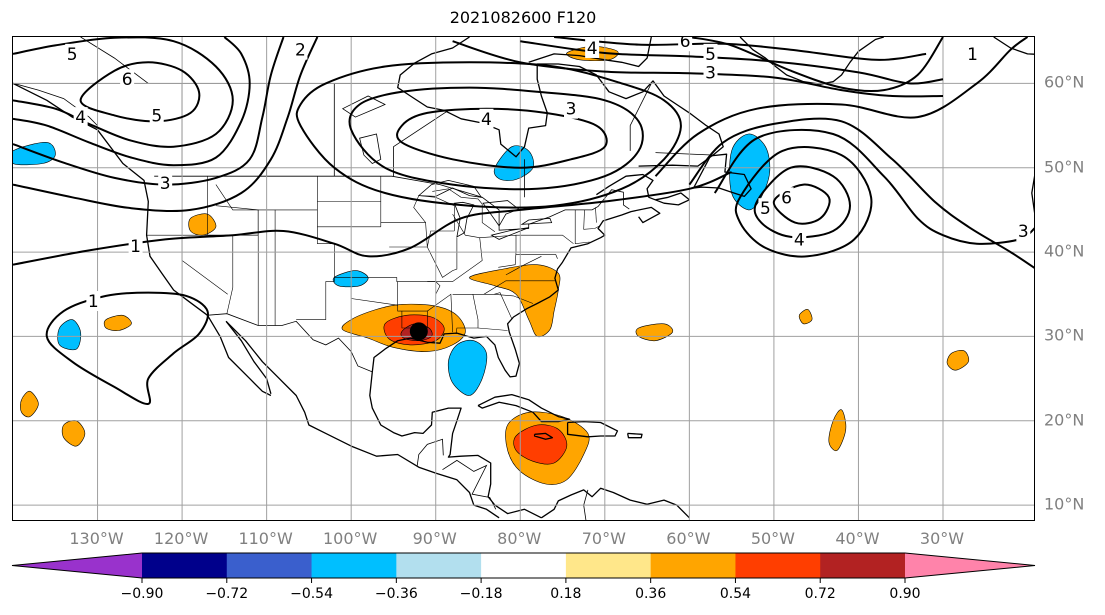  Describe the element at coordinates (300, 51) in the screenshot. I see `contour-label-2: 2` at that location.